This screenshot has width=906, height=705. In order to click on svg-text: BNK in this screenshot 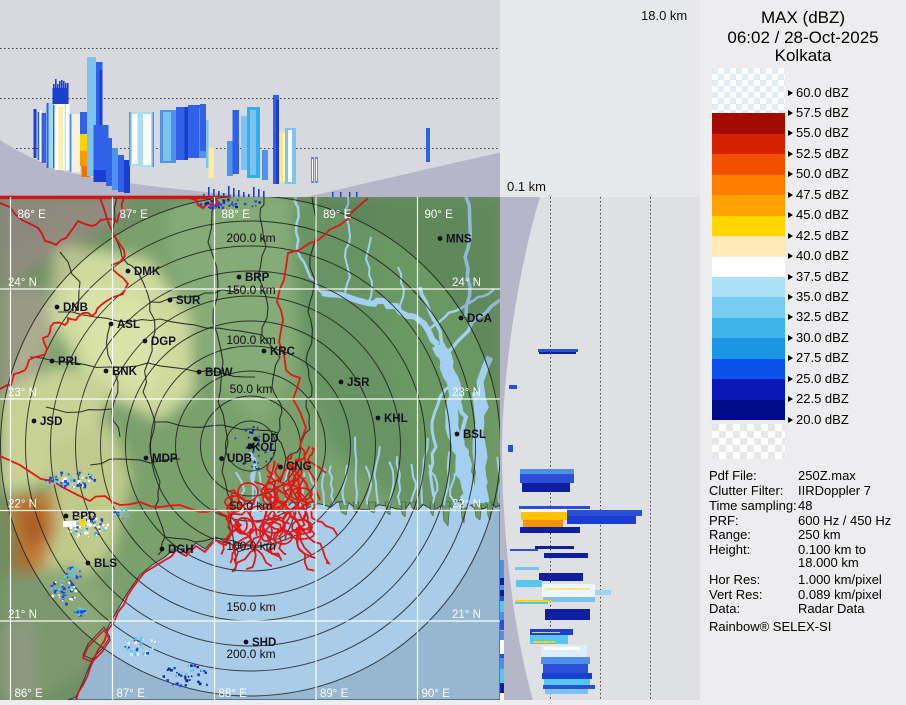, I will do `click(125, 372)`.